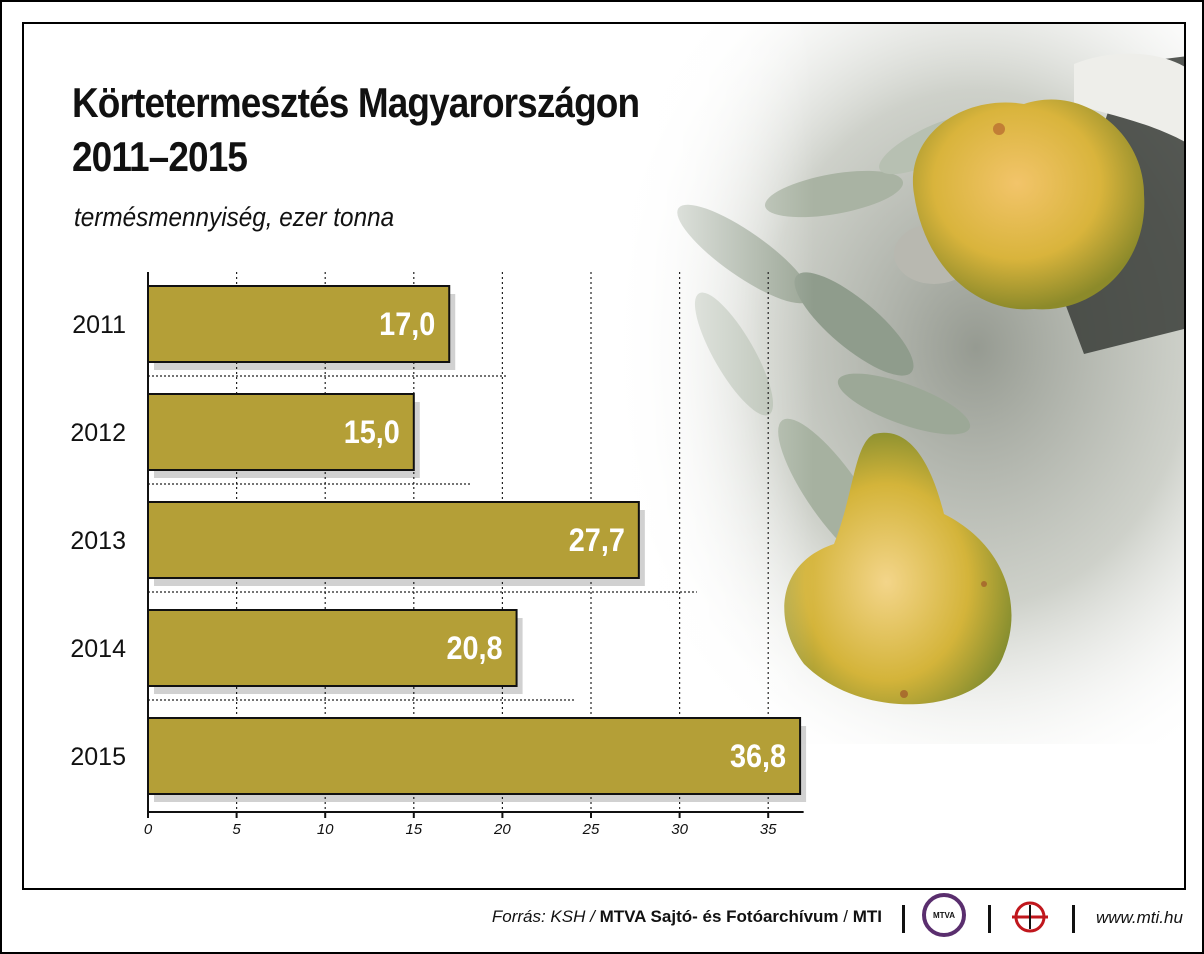  What do you see at coordinates (407, 325) in the screenshot?
I see `bar-value-label-2011: 17,0` at bounding box center [407, 325].